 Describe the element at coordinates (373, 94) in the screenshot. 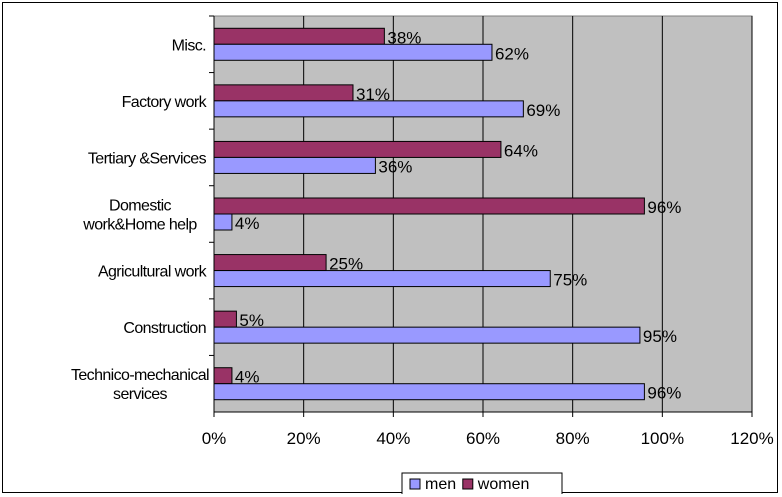

I see `data-label-women: 31%` at that location.